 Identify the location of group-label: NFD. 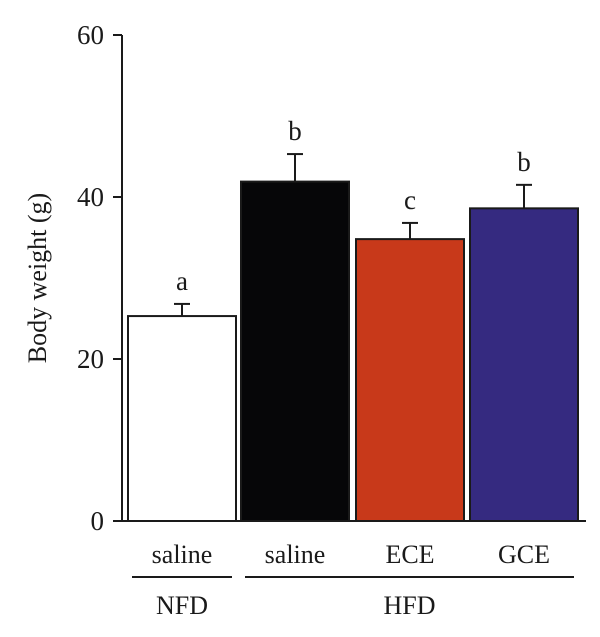
(182, 605).